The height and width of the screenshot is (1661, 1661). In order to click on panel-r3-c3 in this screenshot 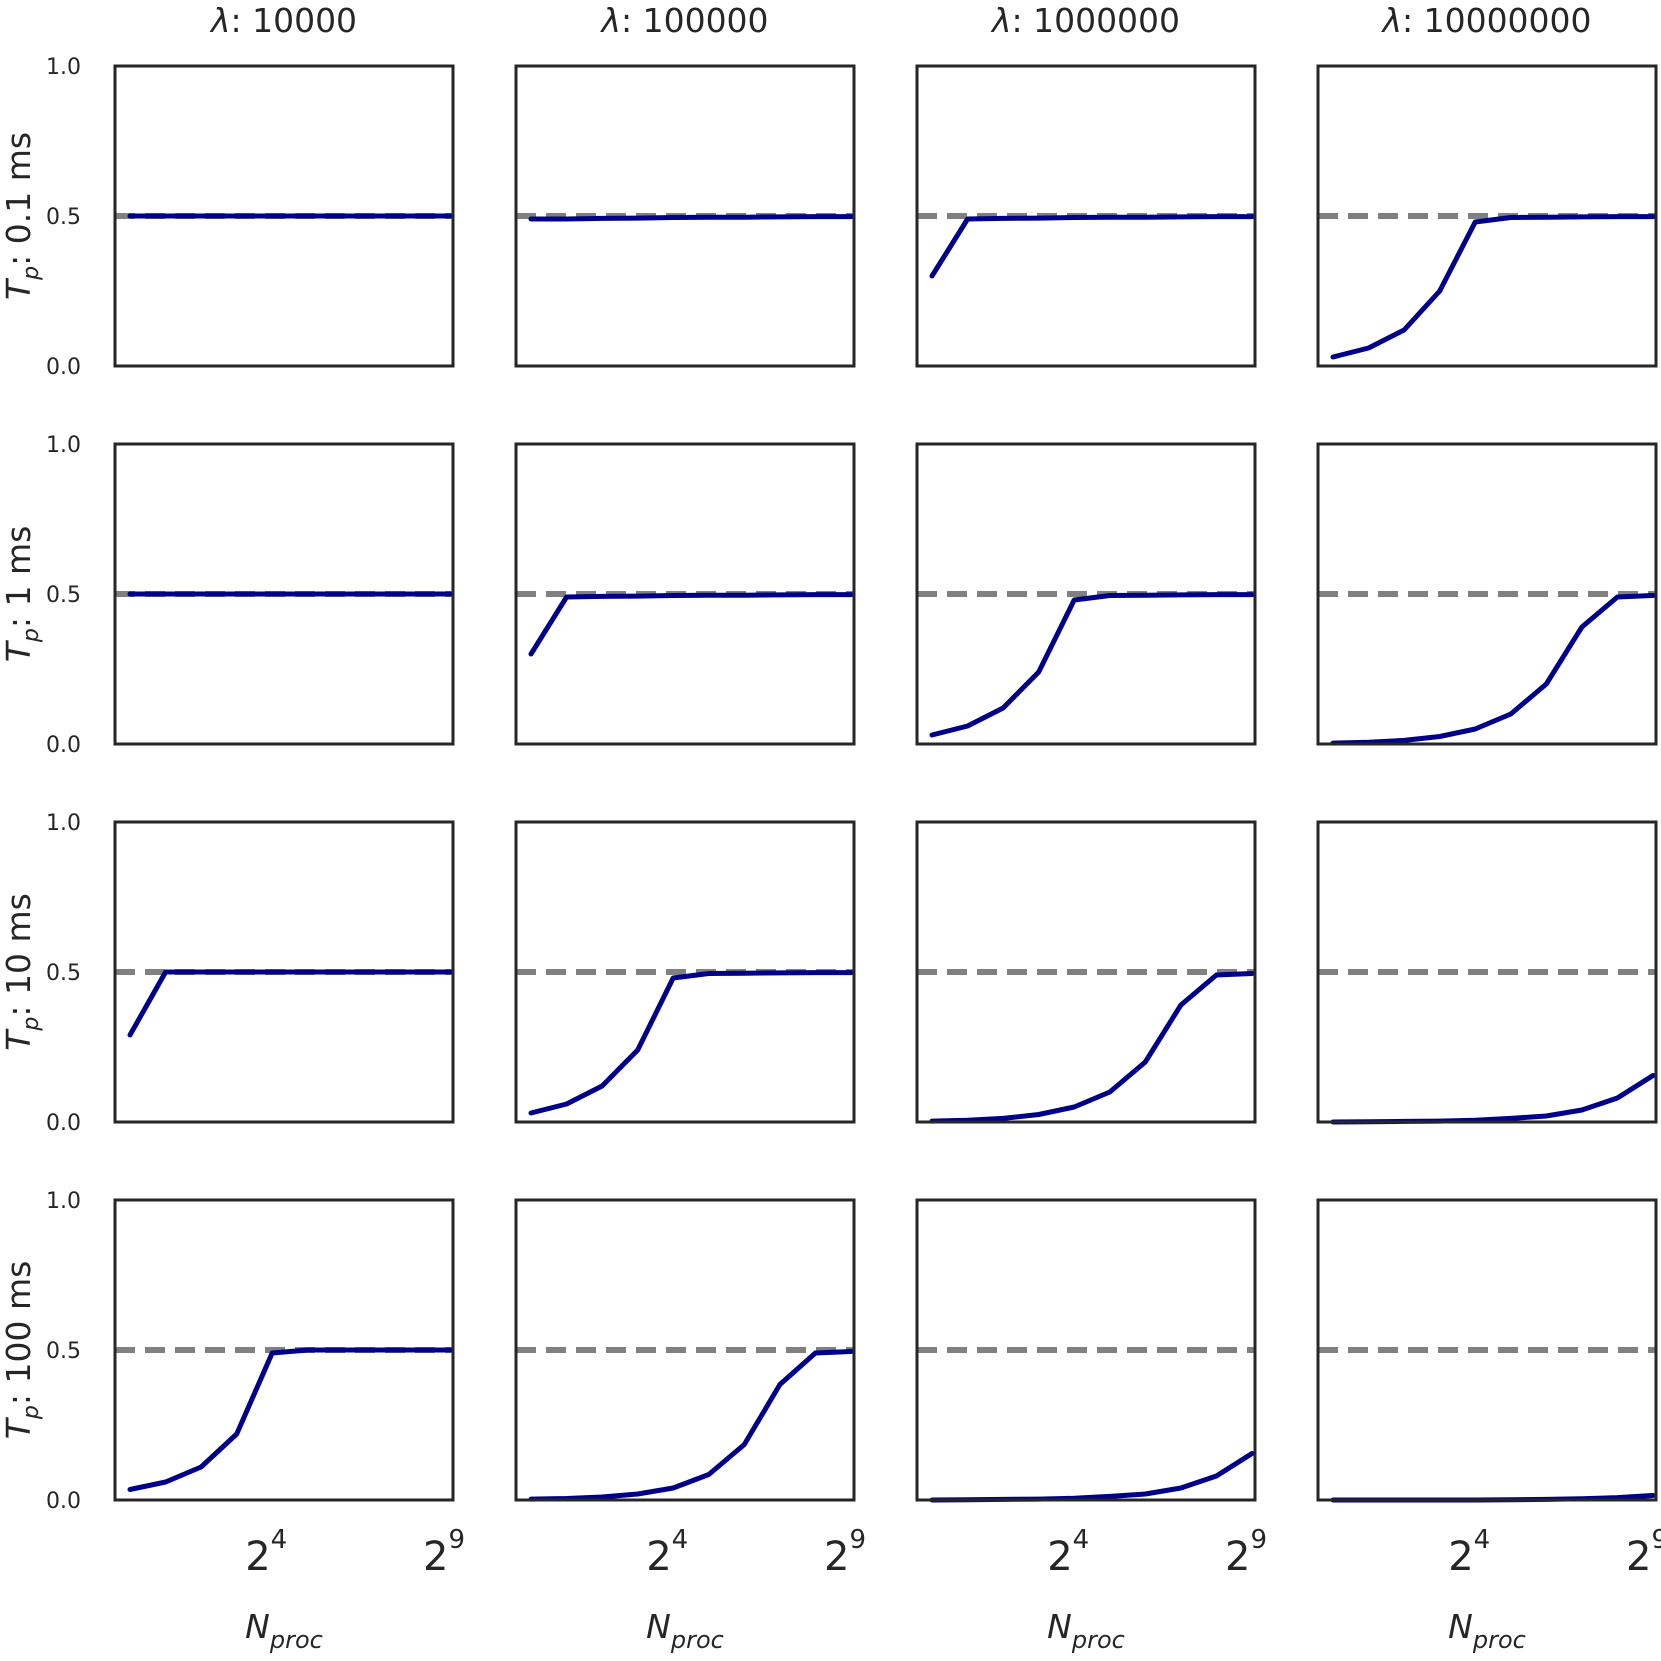, I will do `click(1086, 972)`.